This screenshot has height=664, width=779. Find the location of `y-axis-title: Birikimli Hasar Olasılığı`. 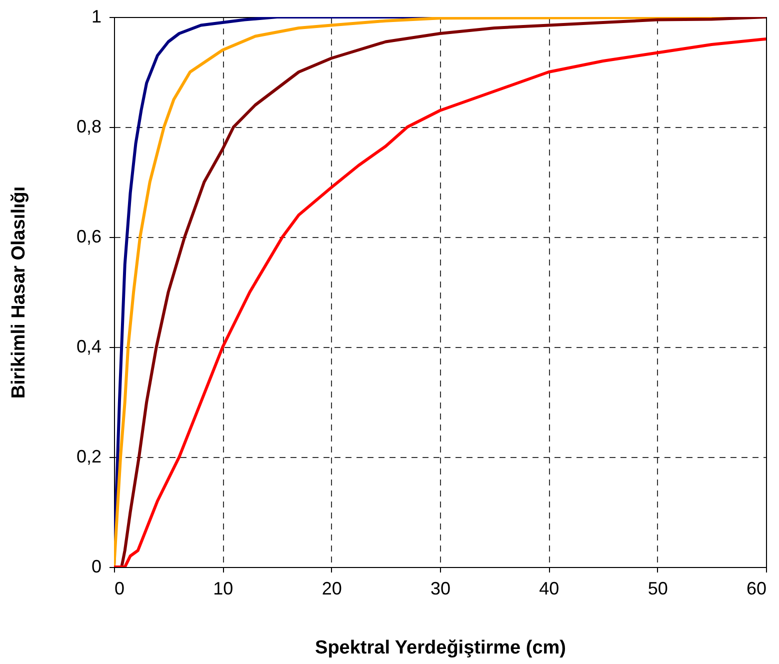

y-axis-title: Birikimli Hasar Olasılığı is located at coordinates (19, 292).